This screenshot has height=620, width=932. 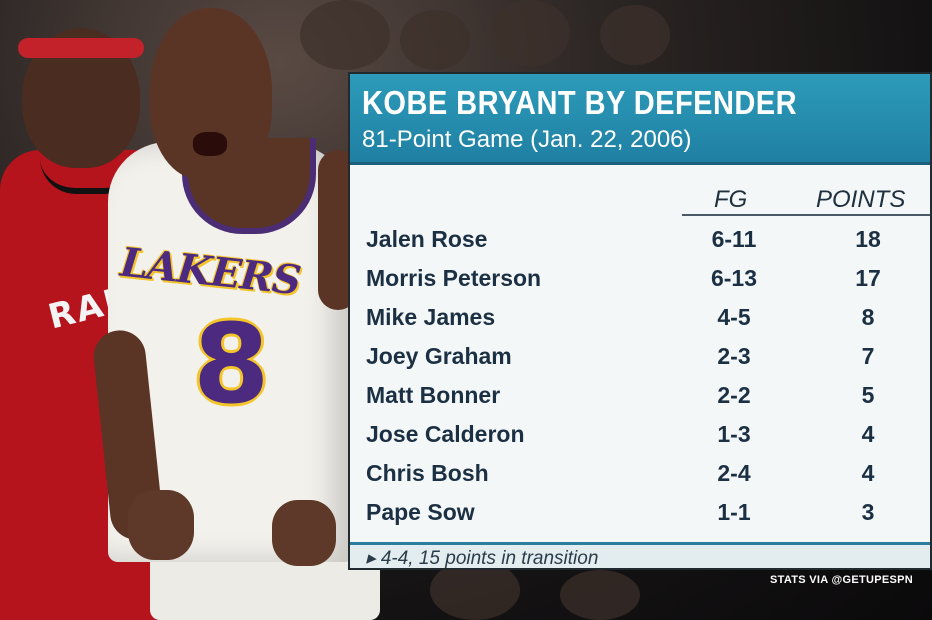 I want to click on defender-name: Morris Peterson, so click(x=454, y=278).